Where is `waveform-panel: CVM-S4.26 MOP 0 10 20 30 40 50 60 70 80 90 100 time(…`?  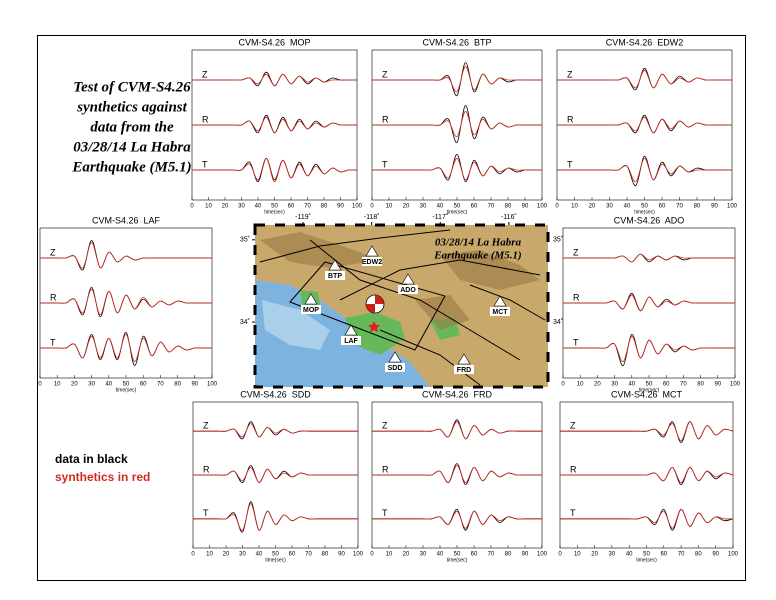 waveform-panel: CVM-S4.26 MOP 0 10 20 30 40 50 60 70 80 90 100 time(… is located at coordinates (276, 126).